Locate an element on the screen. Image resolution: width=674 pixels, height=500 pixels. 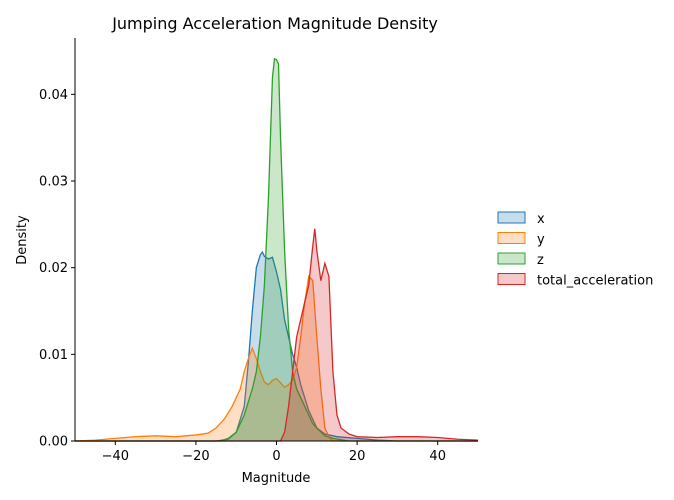
y-axis-label: Density is located at coordinates (22, 240).